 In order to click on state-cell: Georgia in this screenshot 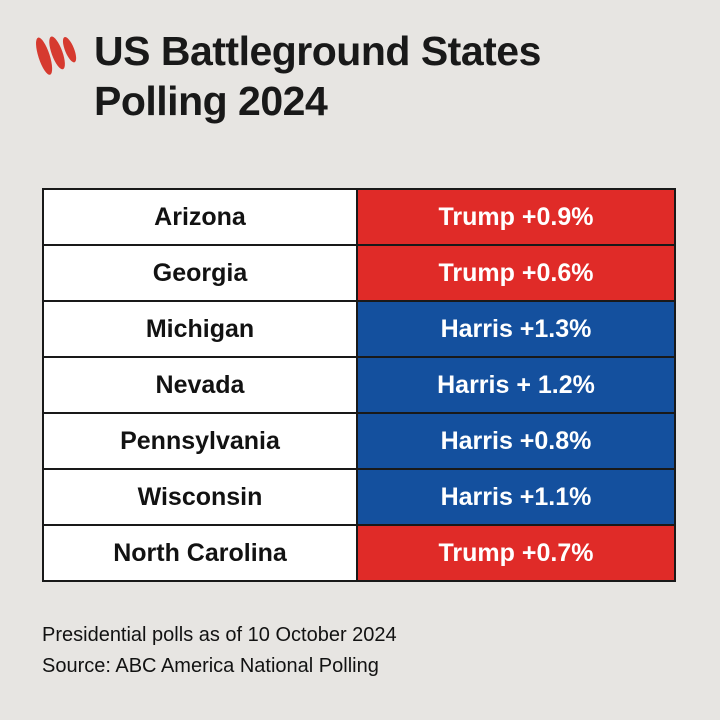, I will do `click(201, 273)`.